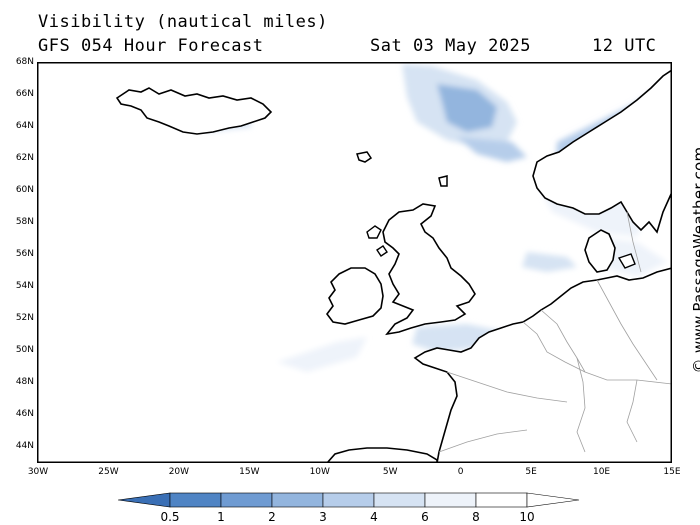  I want to click on longitude-label: 30W, so click(38, 472).